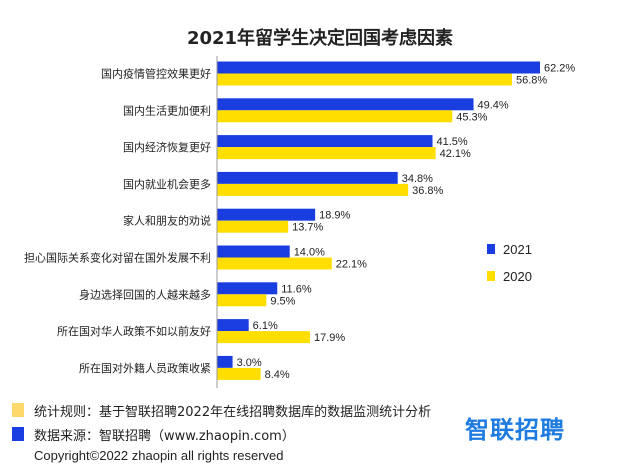 The image size is (640, 468). I want to click on data-label-2021: 18.9%, so click(334, 216).